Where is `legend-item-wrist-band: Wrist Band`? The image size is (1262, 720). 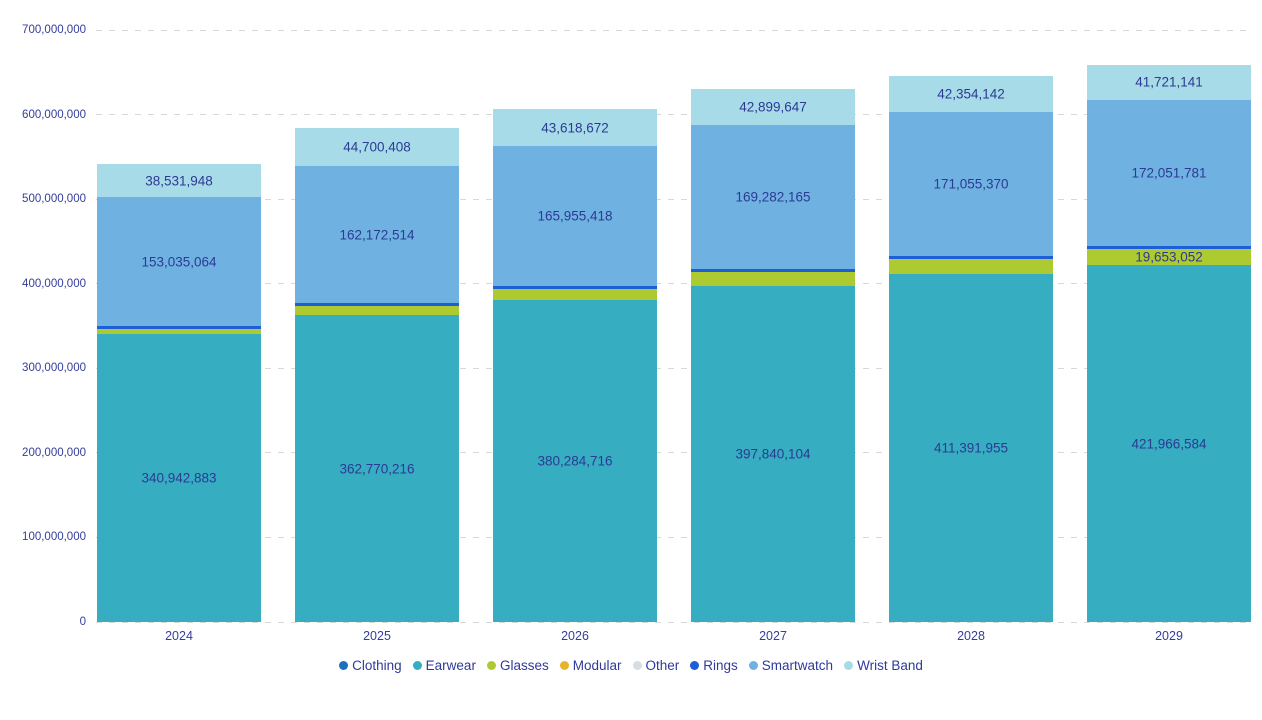 legend-item-wrist-band: Wrist Band is located at coordinates (883, 665).